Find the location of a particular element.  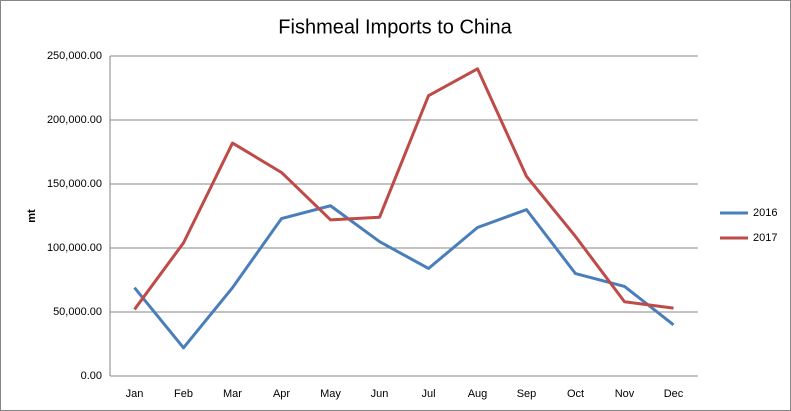

y-tick-label: 50,000.00 is located at coordinates (77, 312).